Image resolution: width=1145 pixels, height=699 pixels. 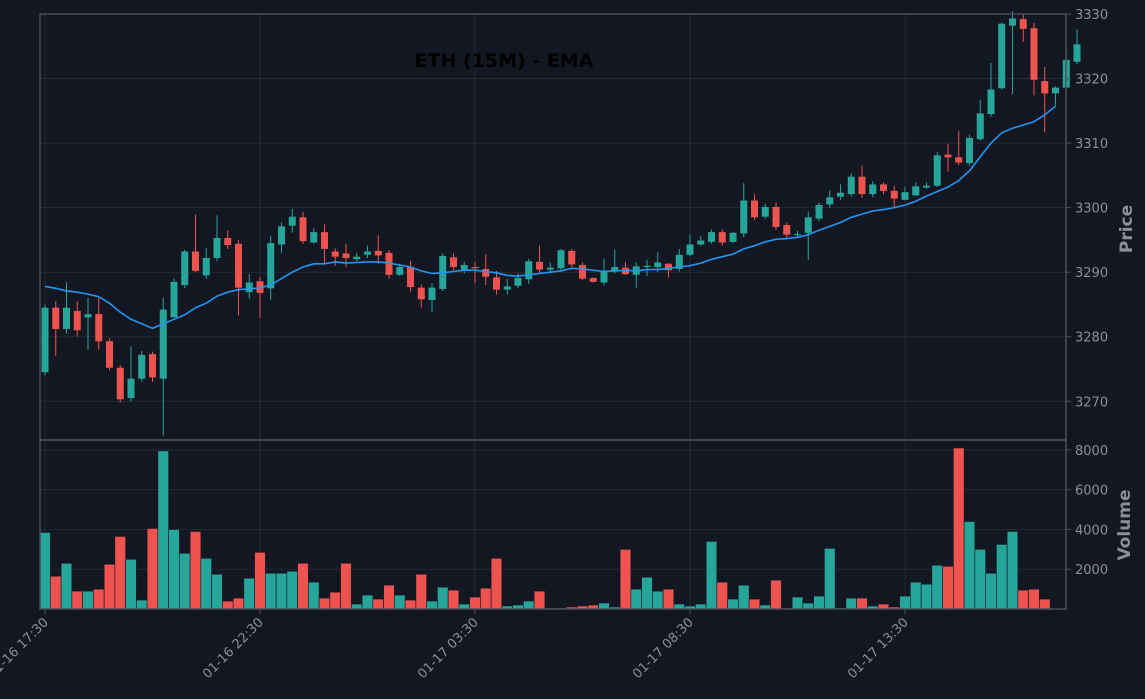 What do you see at coordinates (1091, 338) in the screenshot?
I see `price-tick-label: 3280` at bounding box center [1091, 338].